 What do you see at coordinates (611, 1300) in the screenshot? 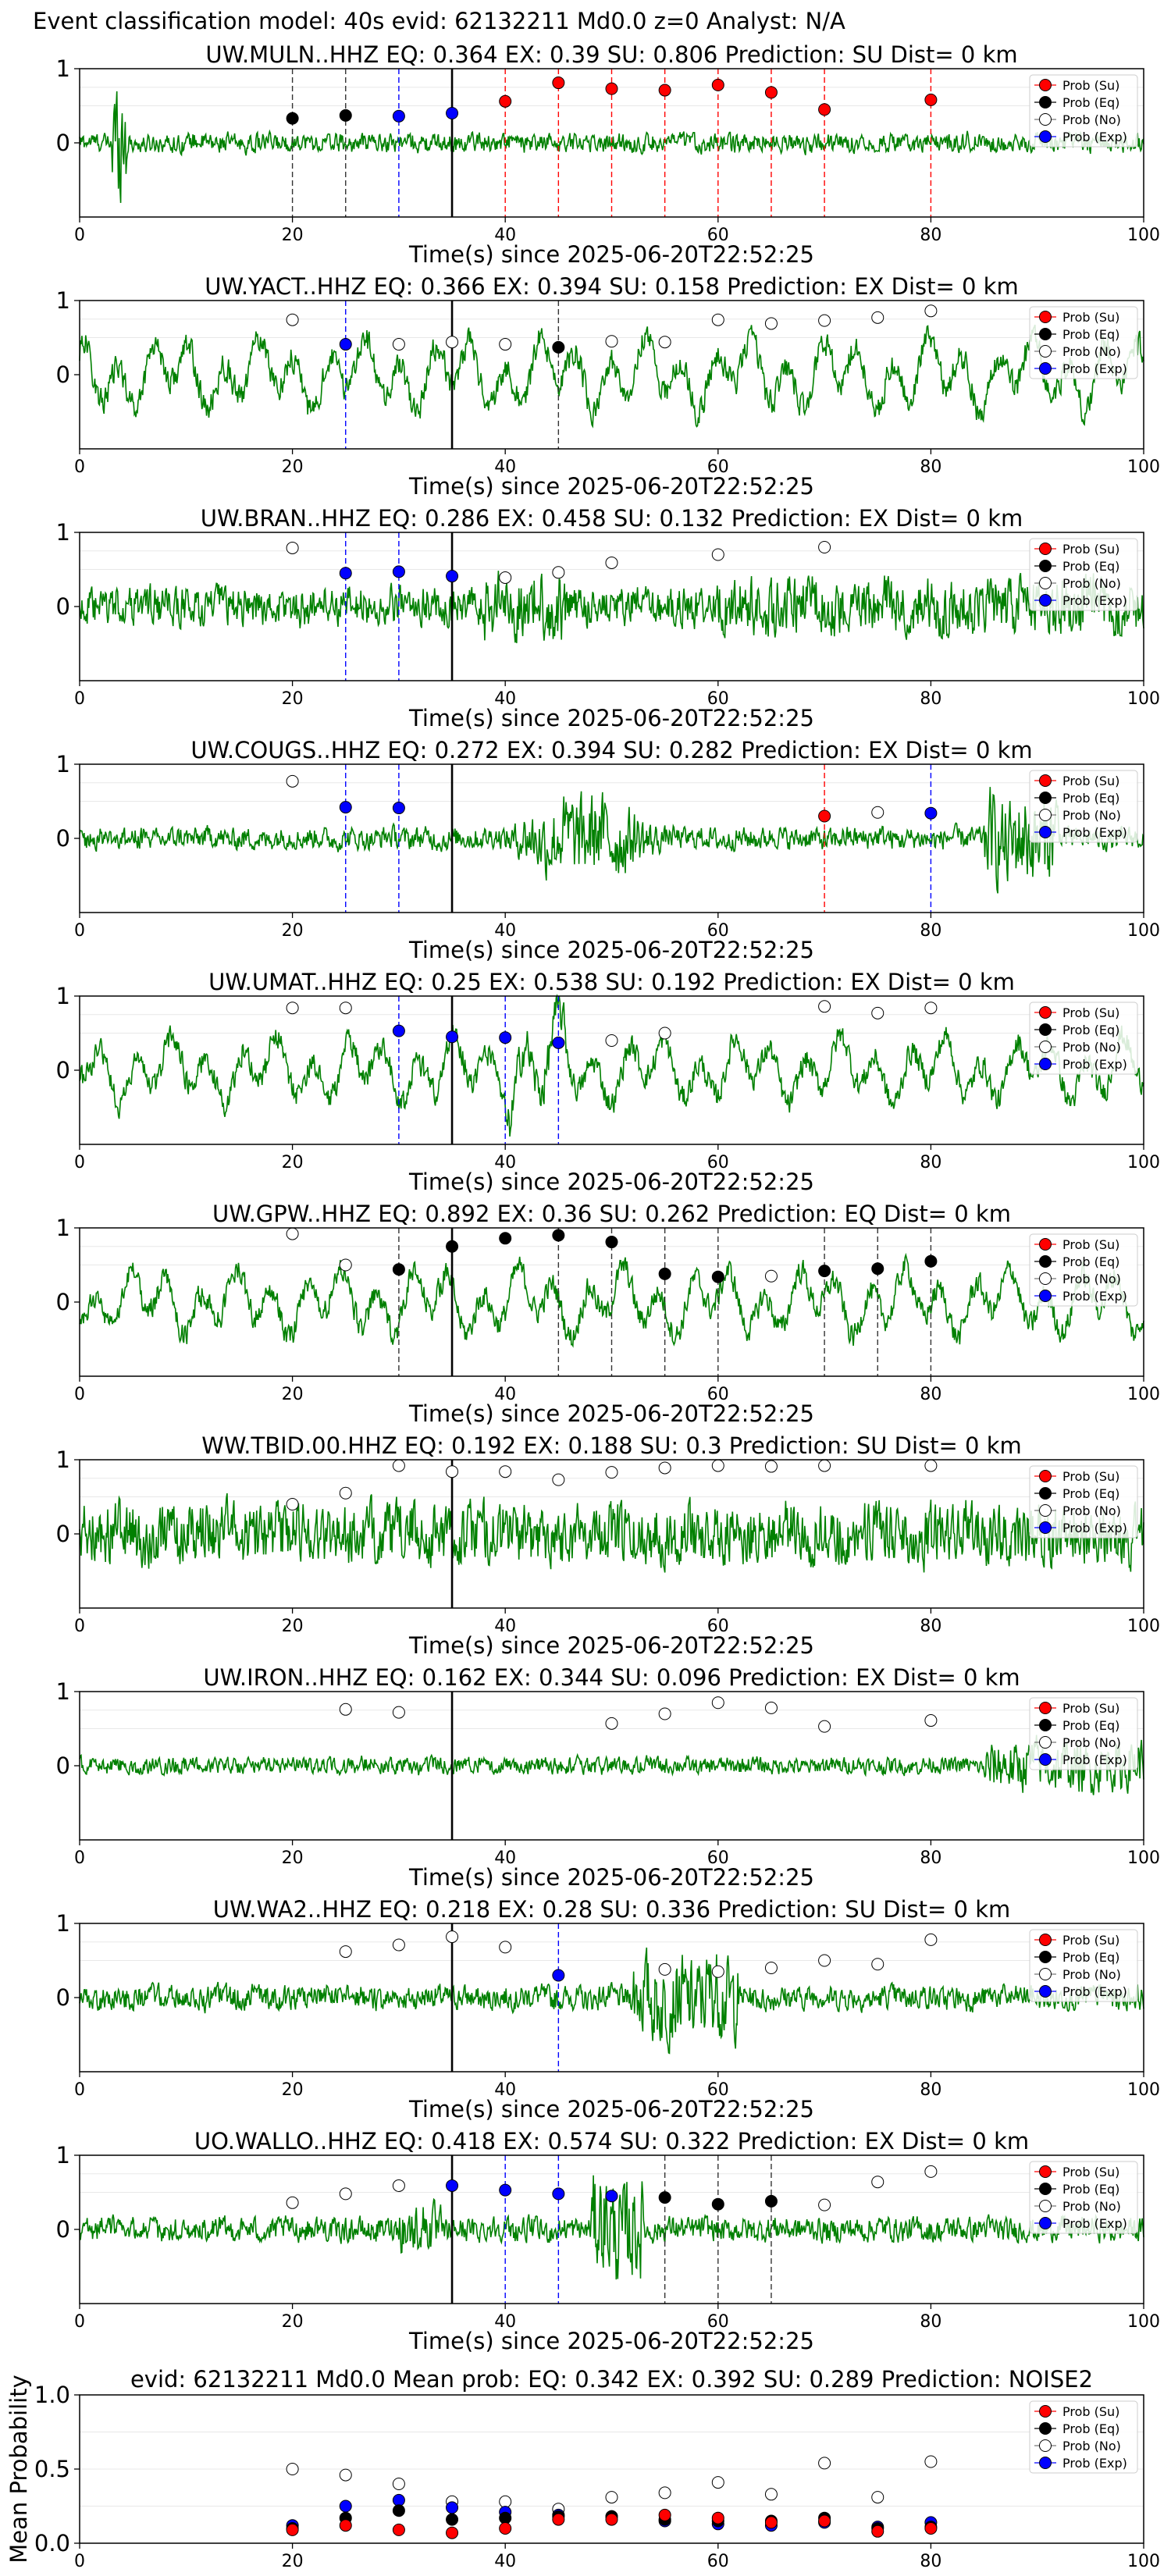
I see `waveform-trace` at bounding box center [611, 1300].